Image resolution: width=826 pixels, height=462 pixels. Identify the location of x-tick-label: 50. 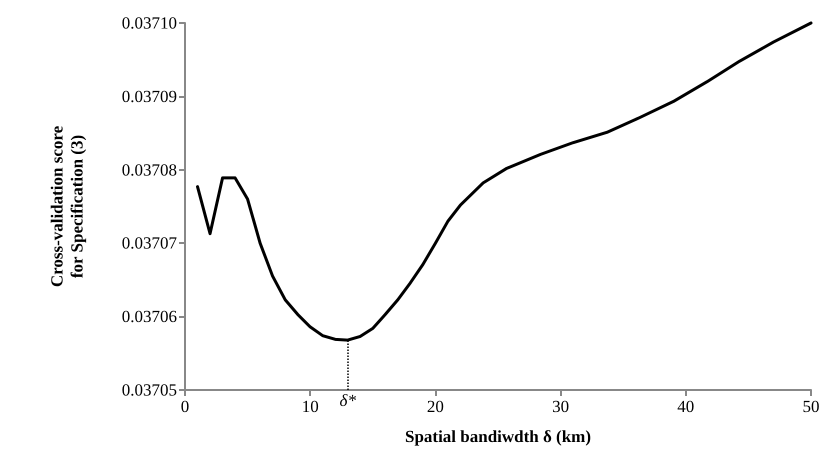
(811, 406).